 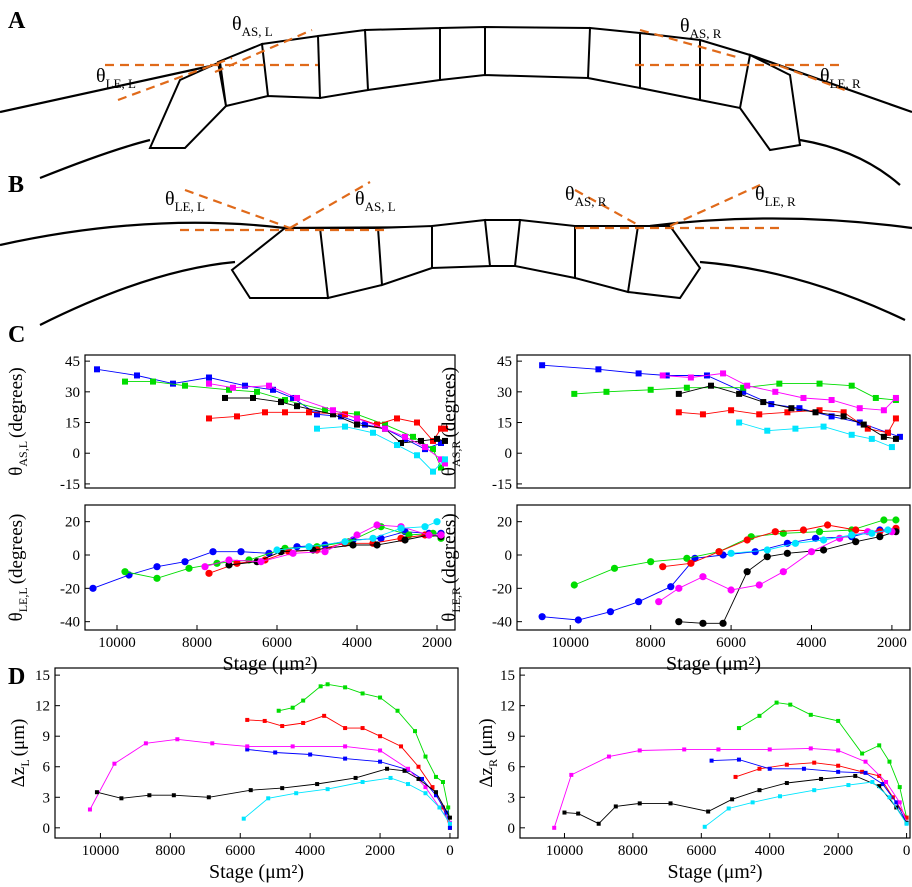 What do you see at coordinates (456, 454) in the screenshot?
I see `y-label-subscript: AS,R` at bounding box center [456, 454].